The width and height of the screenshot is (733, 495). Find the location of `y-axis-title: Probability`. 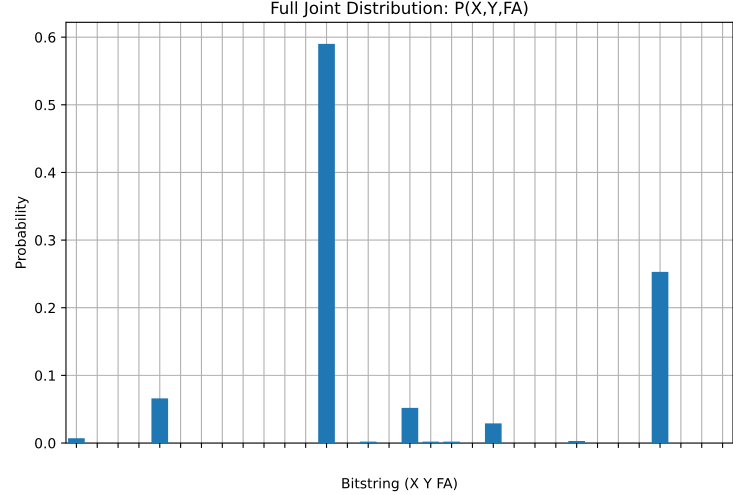

y-axis-title: Probability is located at coordinates (22, 232).